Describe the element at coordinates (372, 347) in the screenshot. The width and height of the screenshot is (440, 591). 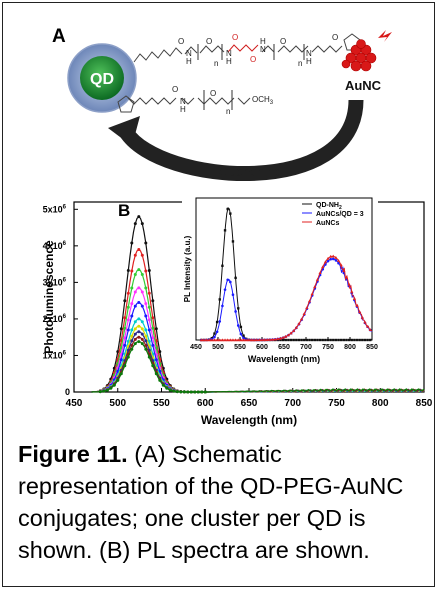
I see `inset-x-tick-label: 850` at that location.